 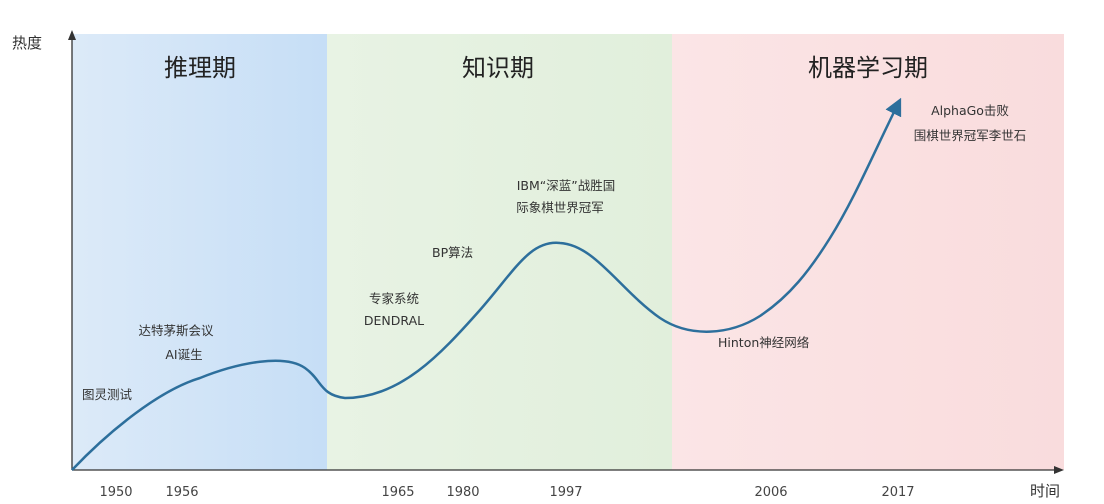 I want to click on annotation-expert-system-line1: 专家系统, so click(x=394, y=298).